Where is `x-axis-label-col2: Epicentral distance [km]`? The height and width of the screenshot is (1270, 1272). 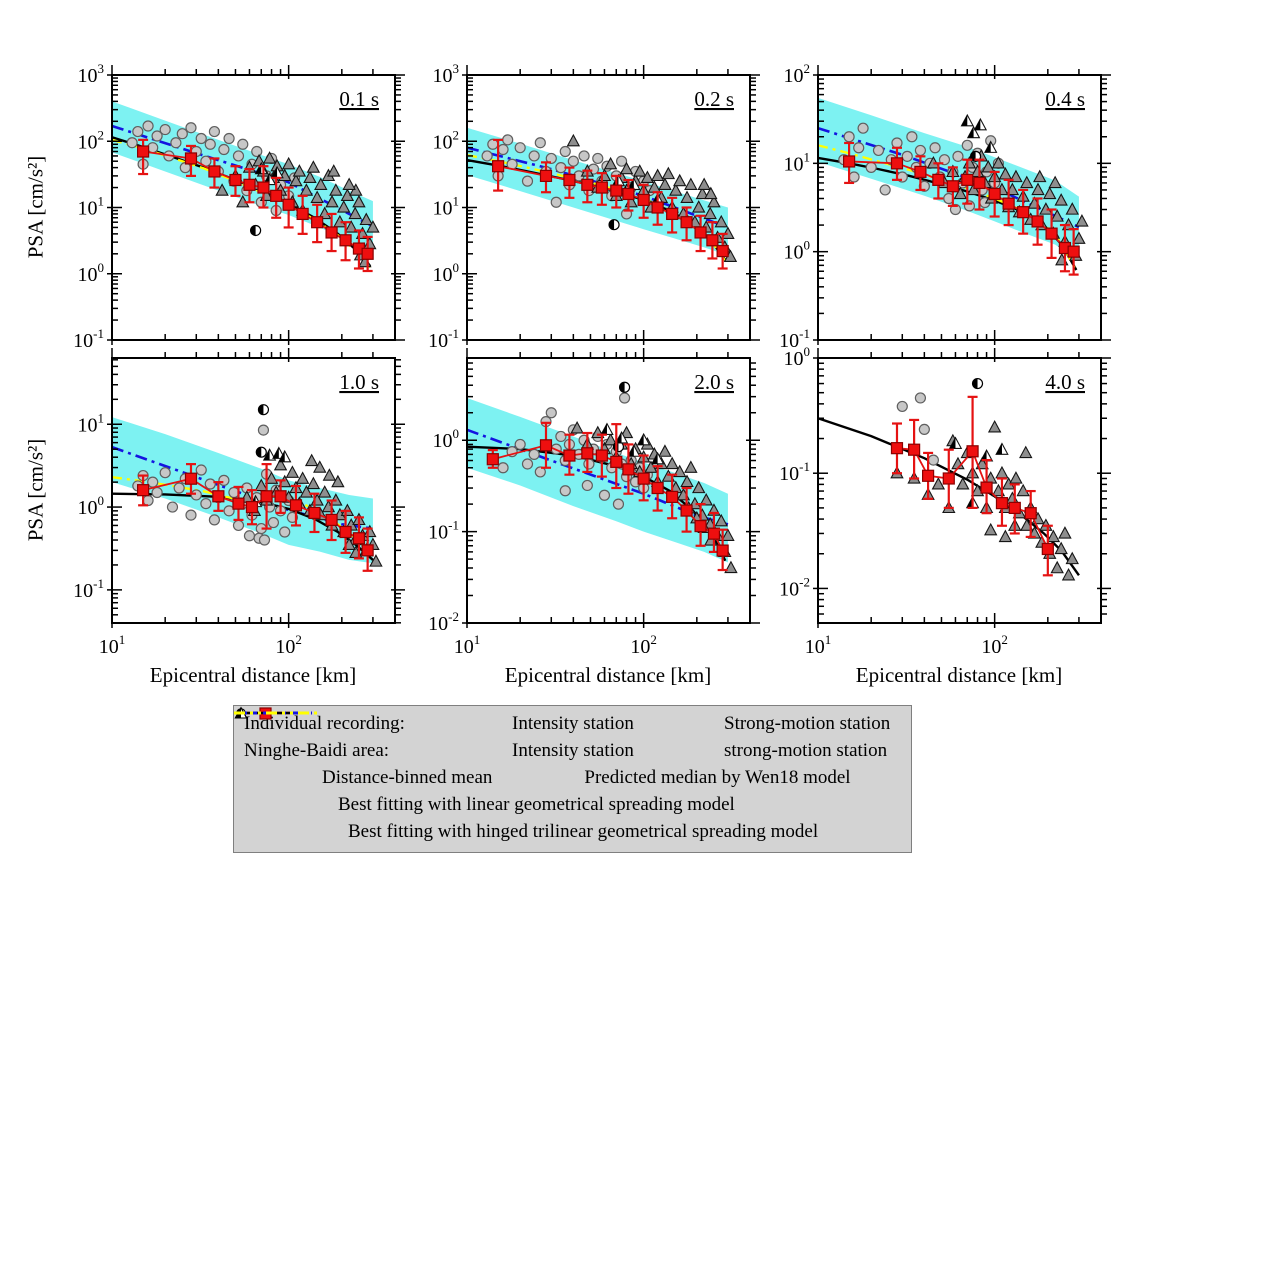 x-axis-label-col2: Epicentral distance [km] is located at coordinates (608, 675).